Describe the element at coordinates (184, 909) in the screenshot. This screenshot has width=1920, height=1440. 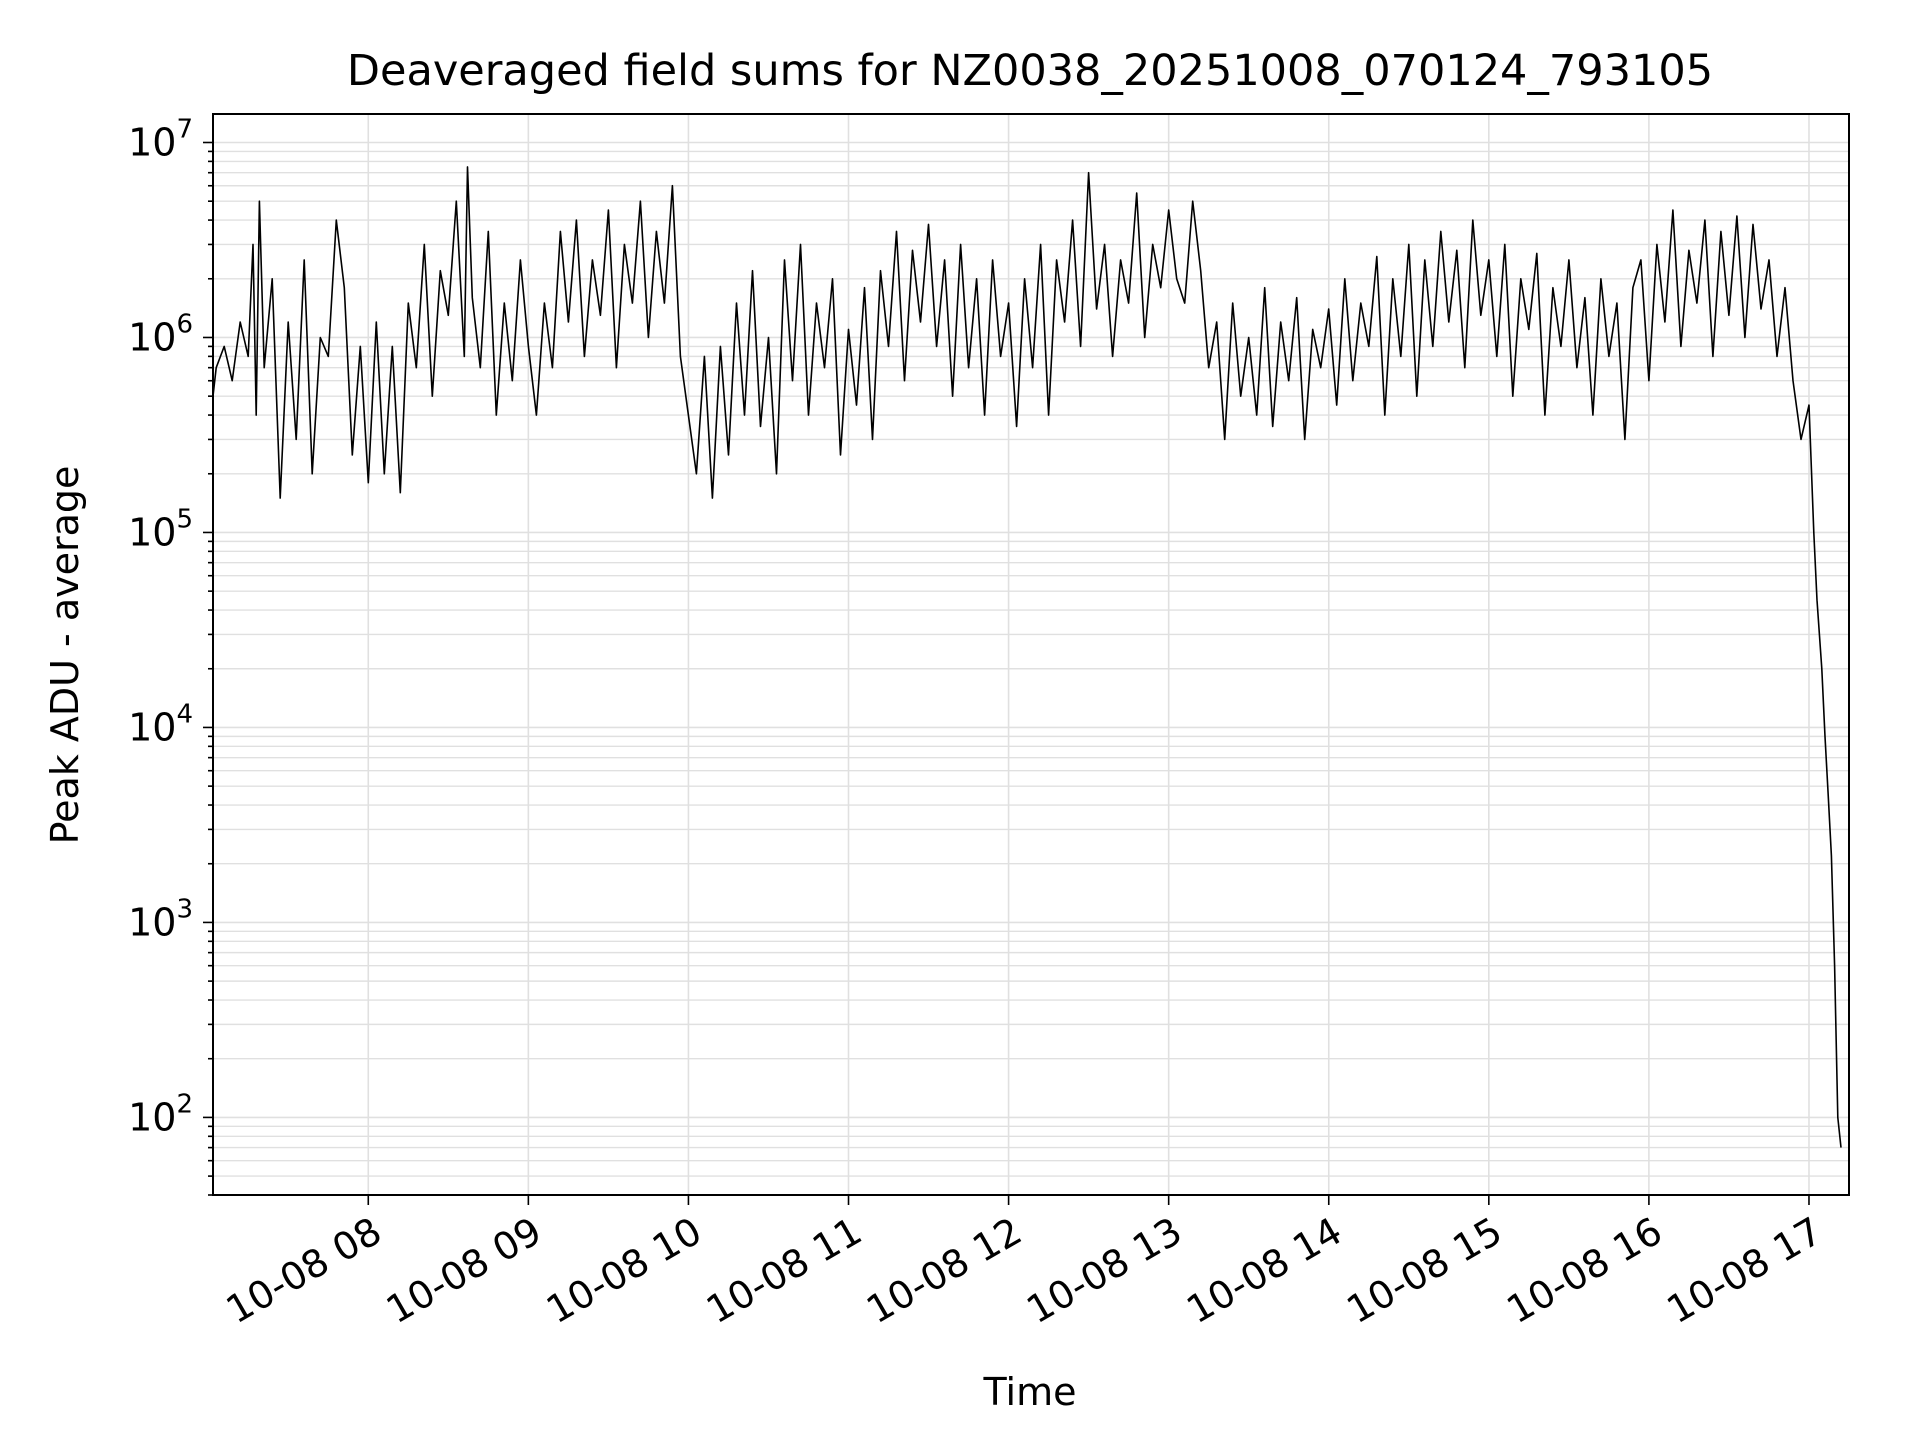
I see `y-tick-exponent: 3` at that location.